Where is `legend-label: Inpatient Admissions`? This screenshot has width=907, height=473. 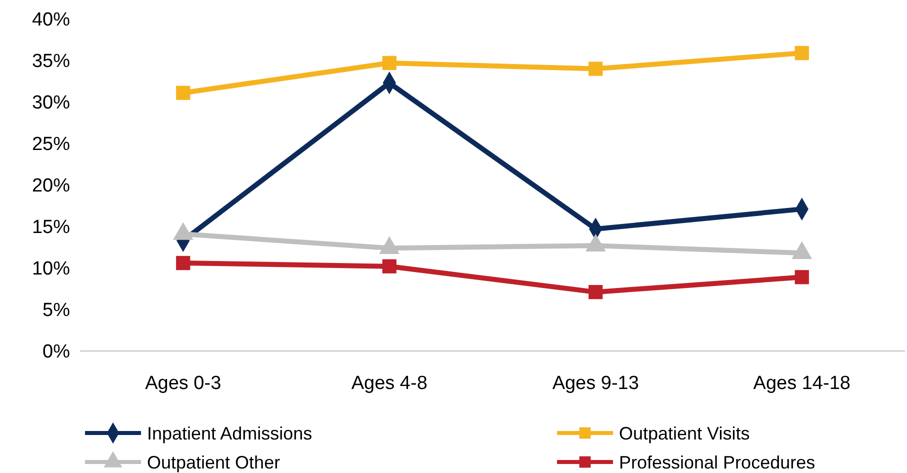
legend-label: Inpatient Admissions is located at coordinates (229, 433).